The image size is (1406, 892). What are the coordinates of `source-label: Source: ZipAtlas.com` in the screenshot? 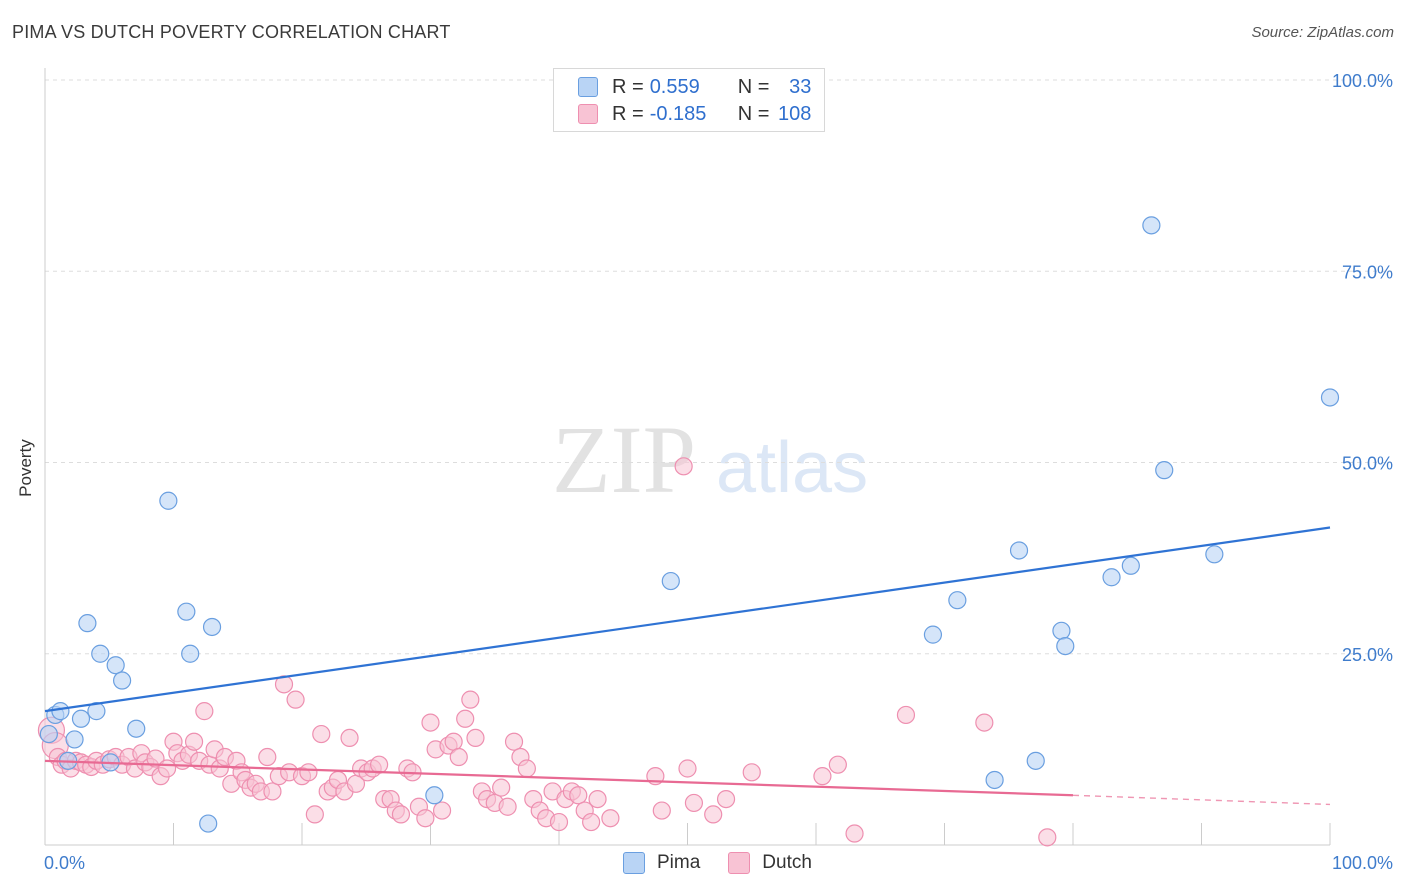 It's located at (1322, 32).